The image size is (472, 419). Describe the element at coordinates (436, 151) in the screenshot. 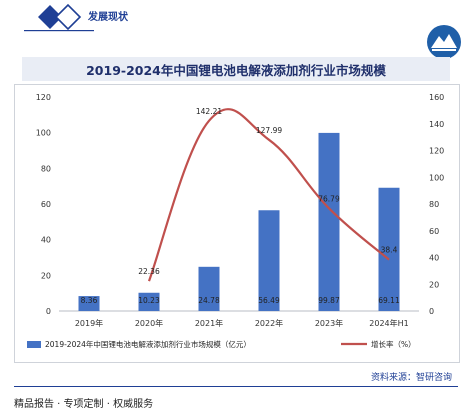

I see `y-right-tick-label: 120` at that location.